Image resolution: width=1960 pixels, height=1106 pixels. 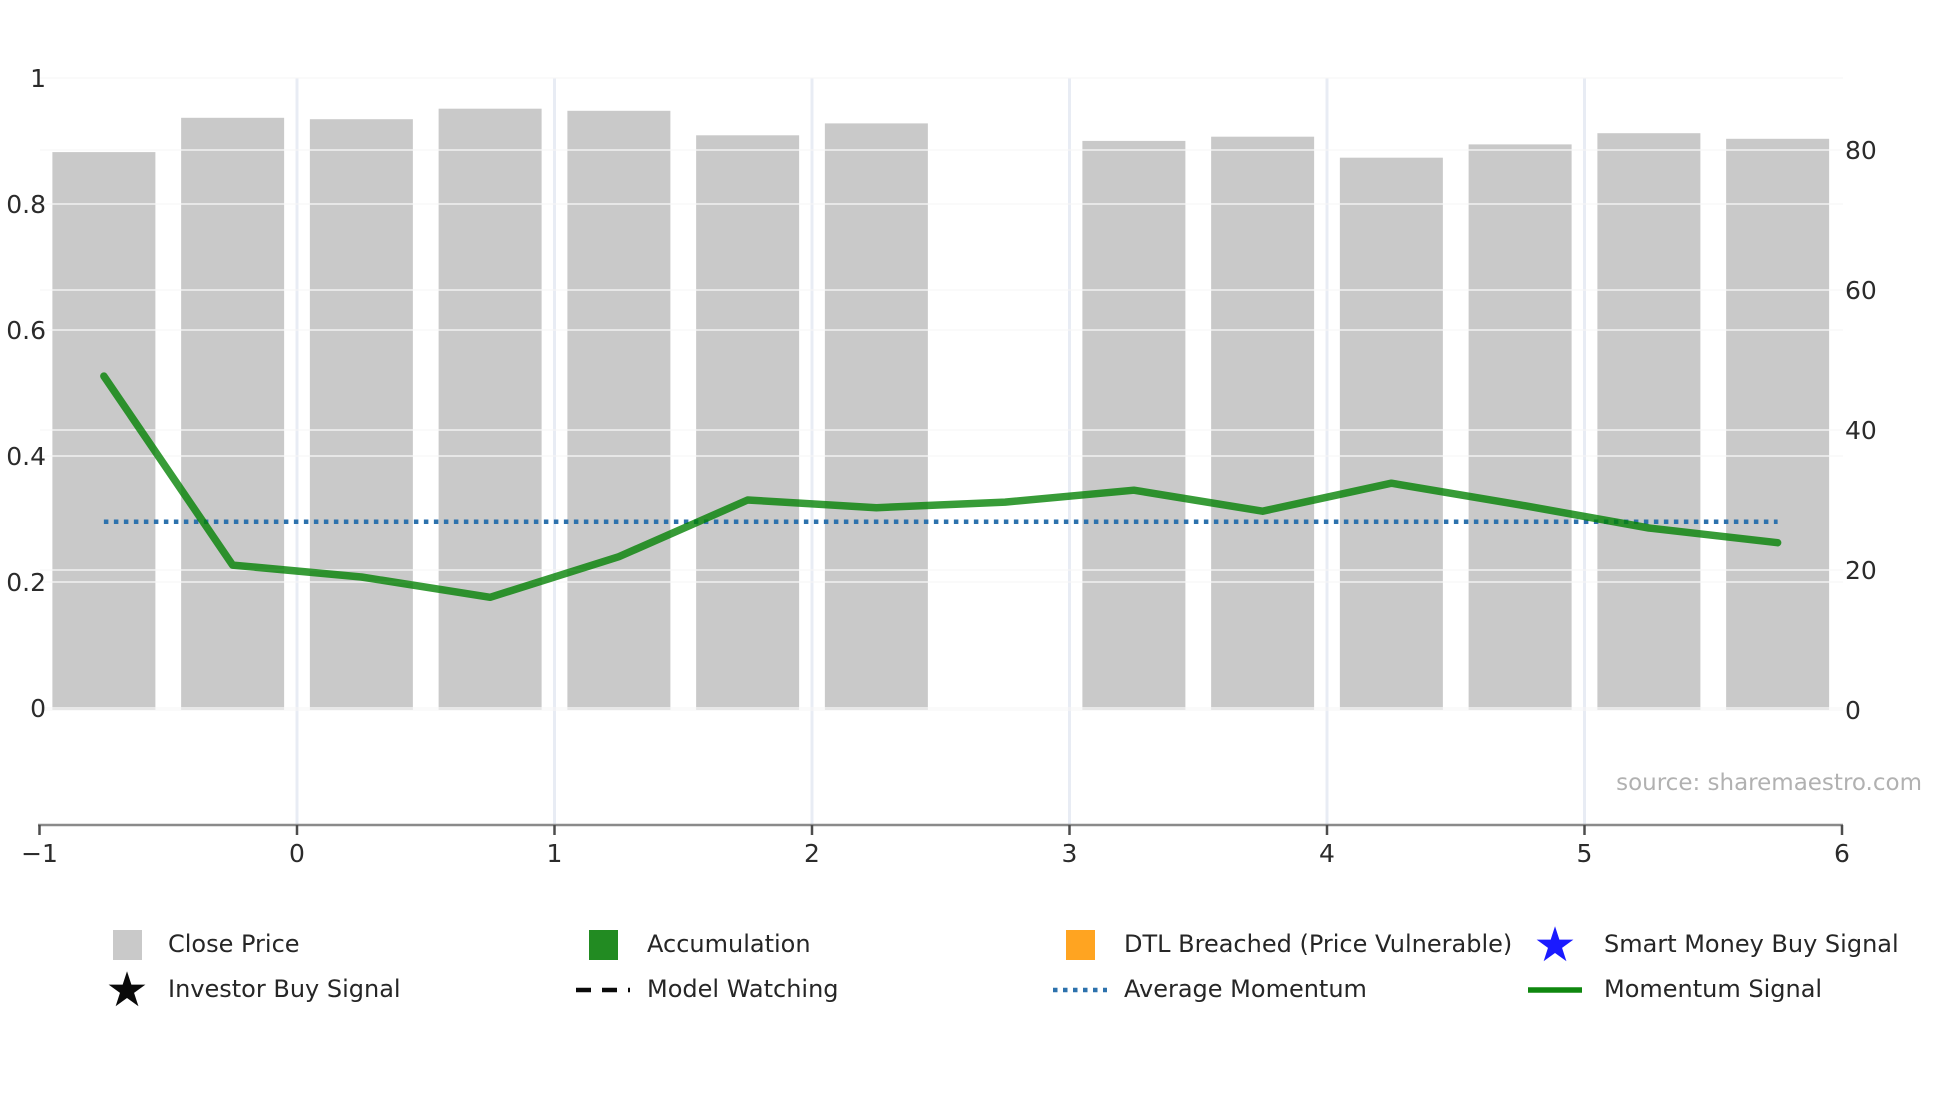 I want to click on smart-money-buy-signal-star-icon: ★, so click(x=1555, y=945).